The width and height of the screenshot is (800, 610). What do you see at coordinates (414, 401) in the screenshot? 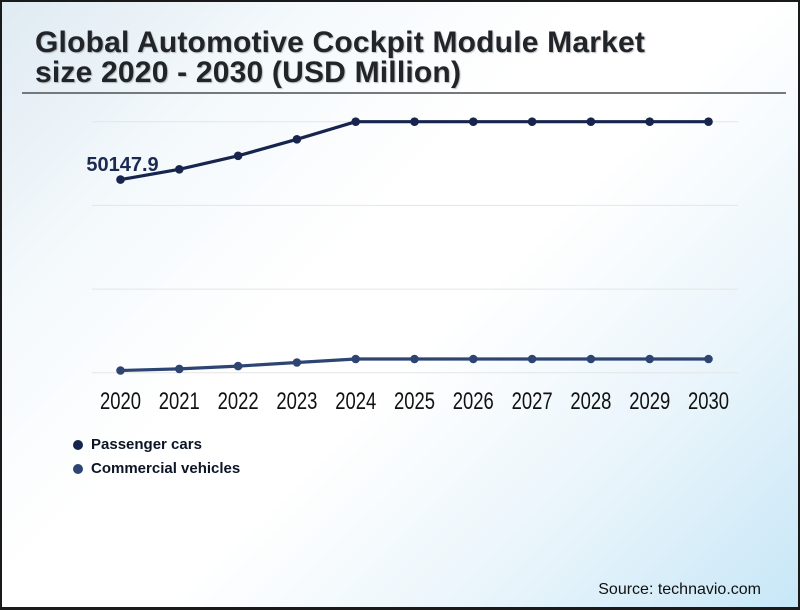
I see `x-tick-label: 2025` at bounding box center [414, 401].